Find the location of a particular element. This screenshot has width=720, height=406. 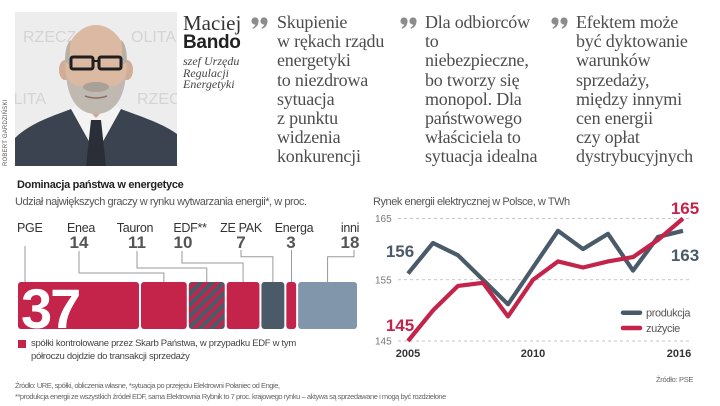

y-tick-label: 155 is located at coordinates (383, 280).